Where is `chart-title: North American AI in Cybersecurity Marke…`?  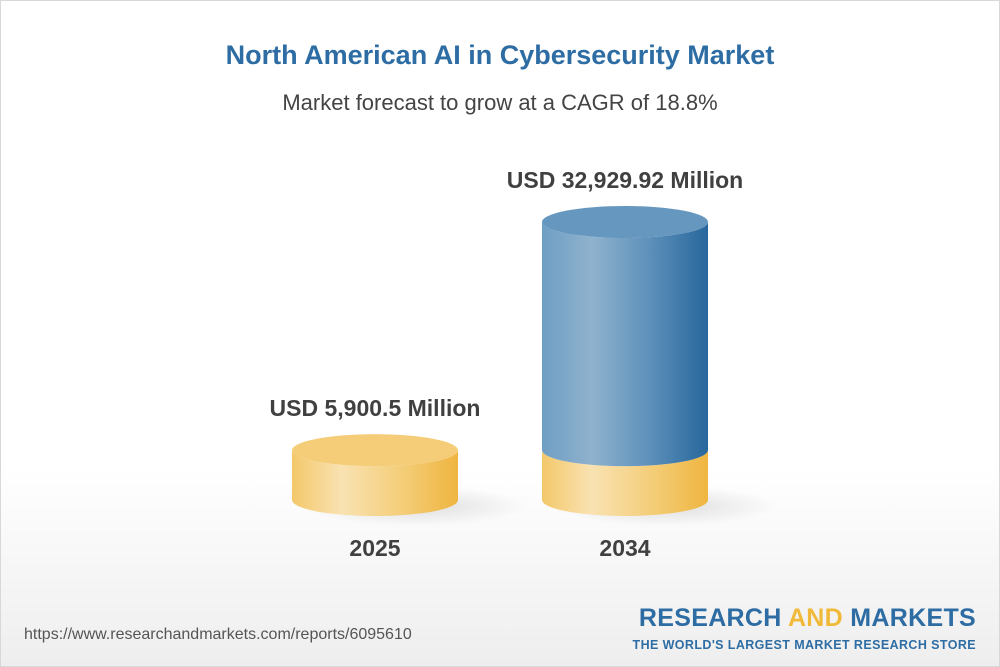
chart-title: North American AI in Cybersecurity Marke… is located at coordinates (500, 55).